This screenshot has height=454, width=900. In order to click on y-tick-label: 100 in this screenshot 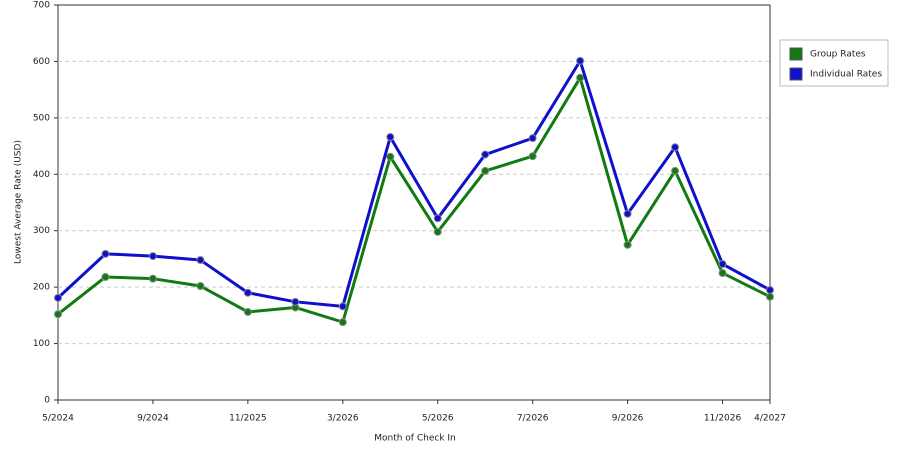, I will do `click(41, 344)`.